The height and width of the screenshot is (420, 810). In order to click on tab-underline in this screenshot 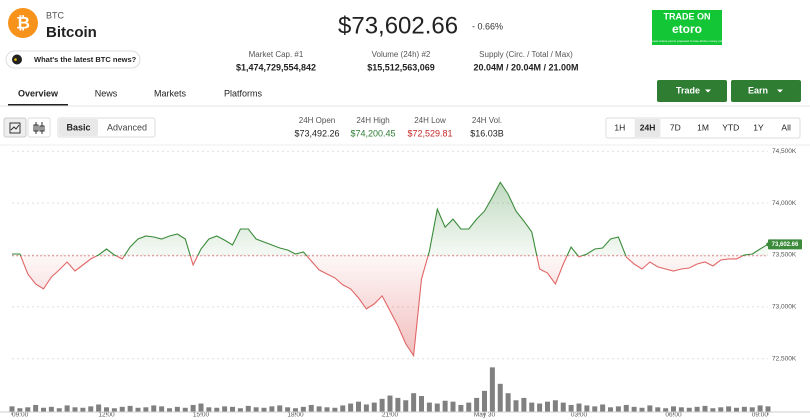, I will do `click(38, 105)`.